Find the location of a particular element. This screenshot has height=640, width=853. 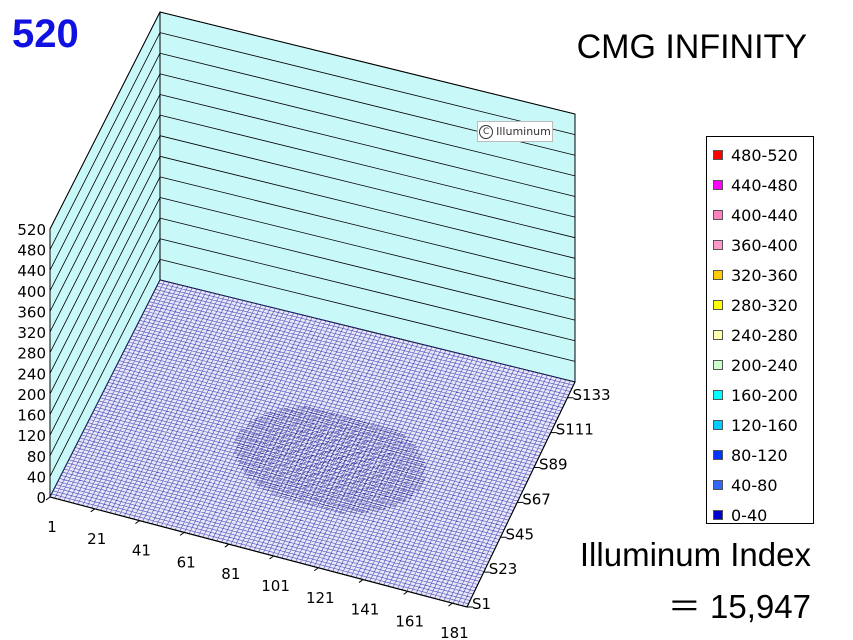

x-tick-label: 41 is located at coordinates (141, 551).